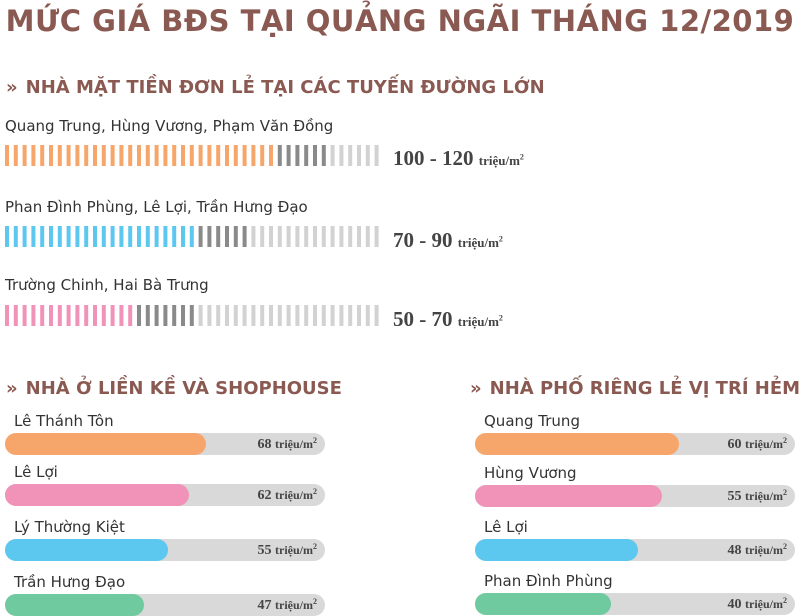 The height and width of the screenshot is (616, 800). I want to click on page-title: MỨC GIÁ BĐS TẠI QUẢNG NGÃI THÁNG 12/2019, so click(400, 21).